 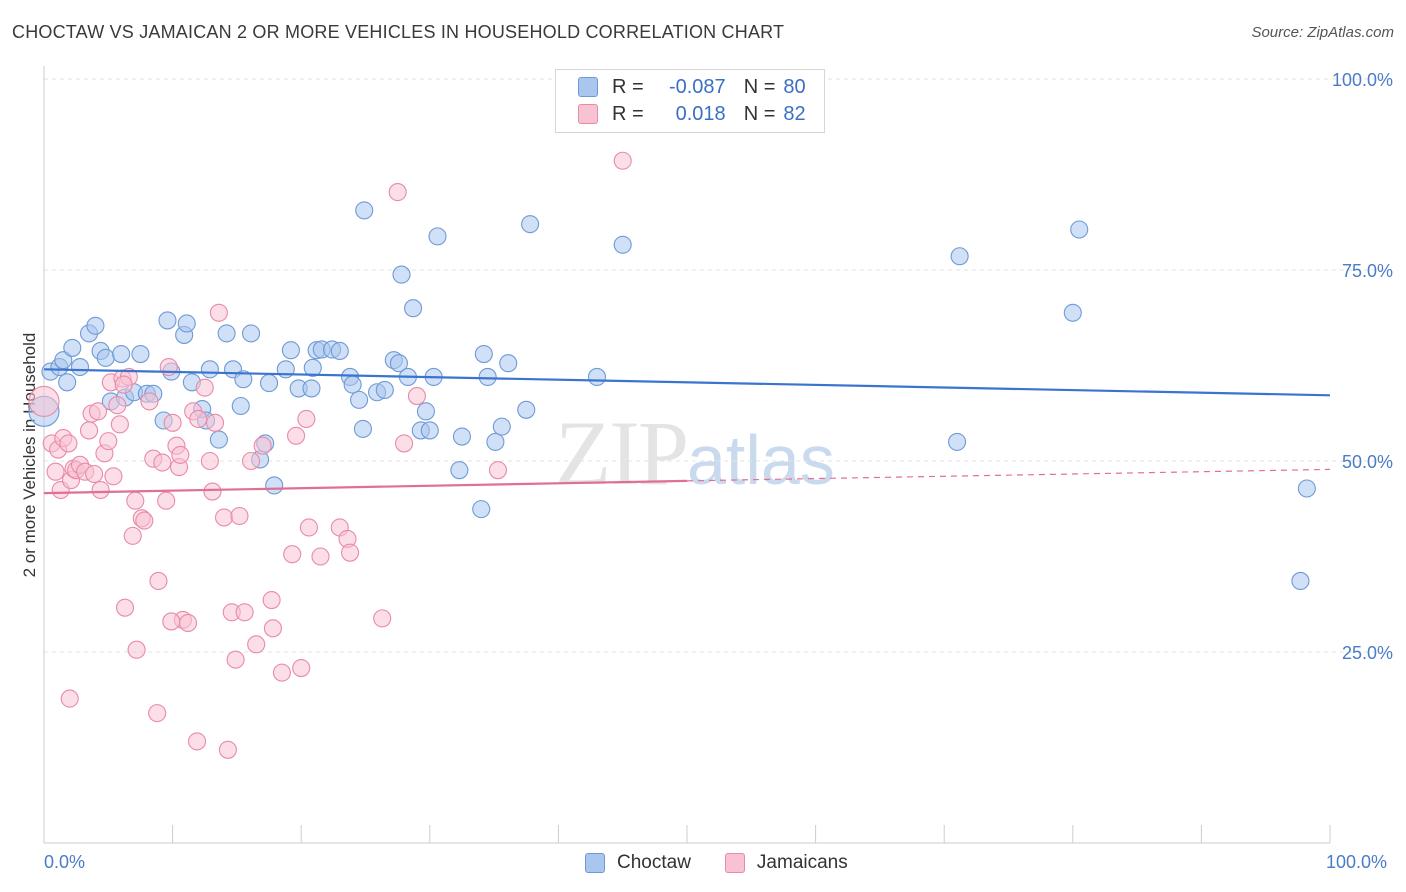 I want to click on legend-item-choctaw: Choctaw, so click(x=638, y=863).